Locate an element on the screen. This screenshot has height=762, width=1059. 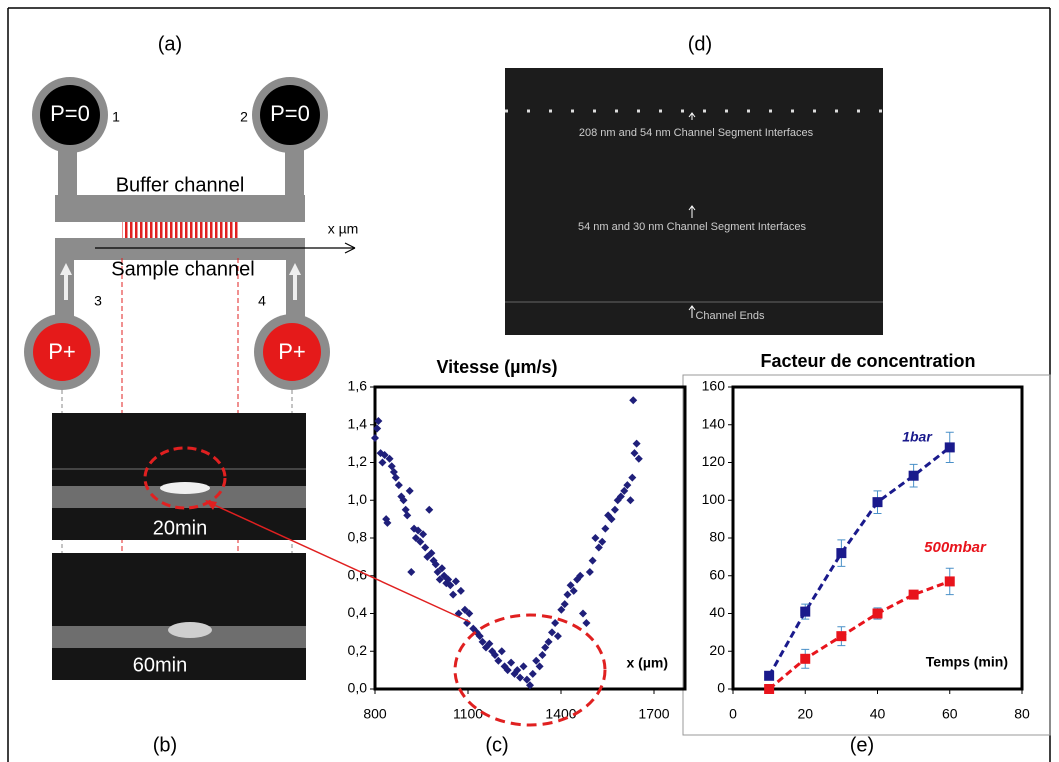
panel-label: (d) is located at coordinates (700, 44).